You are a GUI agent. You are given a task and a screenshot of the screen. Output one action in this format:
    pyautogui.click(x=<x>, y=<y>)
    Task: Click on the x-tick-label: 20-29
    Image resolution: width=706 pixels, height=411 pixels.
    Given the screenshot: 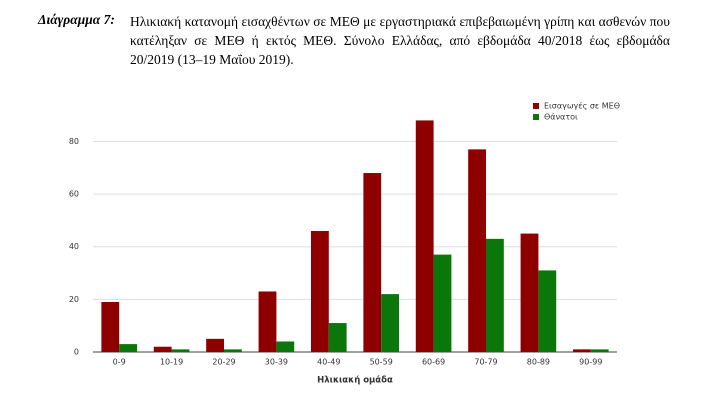 What is the action you would take?
    pyautogui.click(x=223, y=362)
    